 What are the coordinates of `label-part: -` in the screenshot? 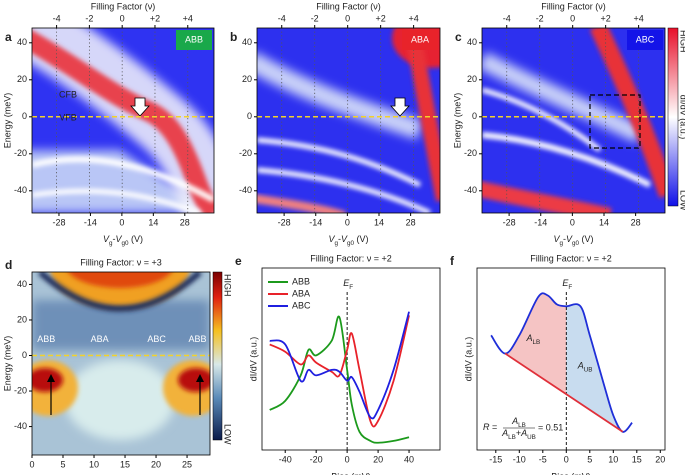 It's located at (564, 239).